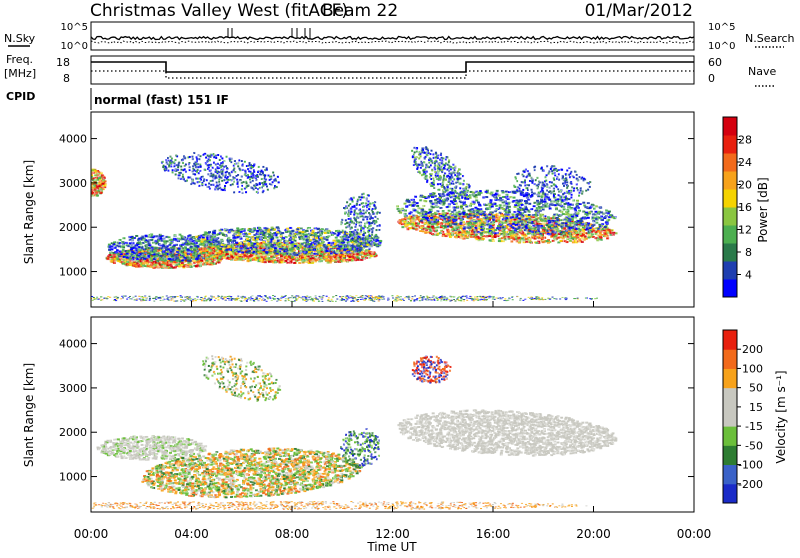 This screenshot has height=558, width=800. What do you see at coordinates (721, 27) in the screenshot?
I see `nsearch-tick-top: 10^5` at bounding box center [721, 27].